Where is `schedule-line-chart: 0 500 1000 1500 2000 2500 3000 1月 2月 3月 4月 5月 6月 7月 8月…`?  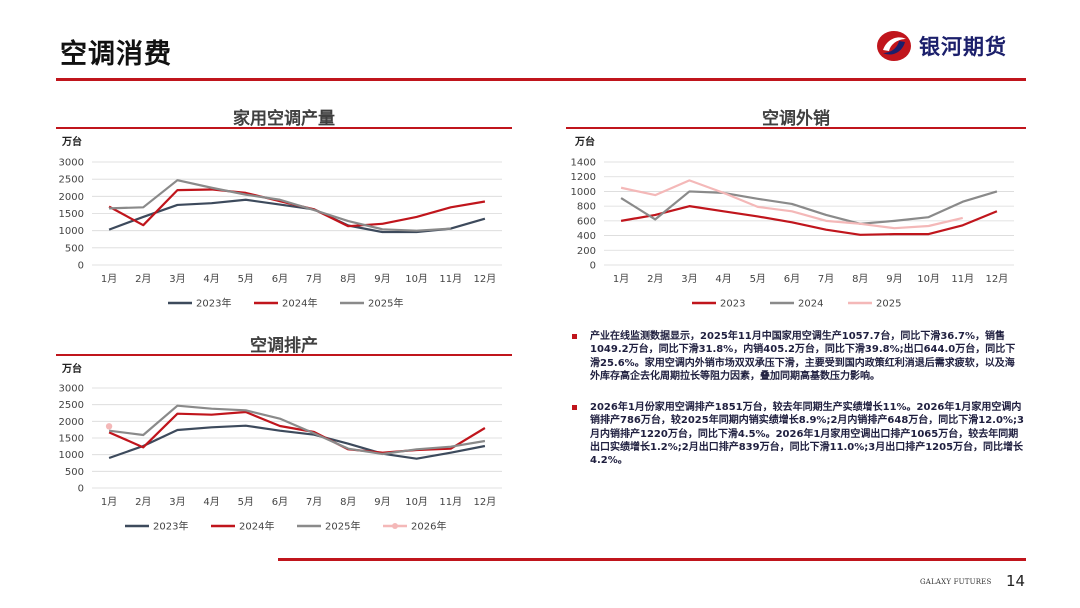
schedule-line-chart: 0 500 1000 1500 2000 2500 3000 1月 2月 3月 4月 5月 6月 7月 8月… is located at coordinates (280, 458).